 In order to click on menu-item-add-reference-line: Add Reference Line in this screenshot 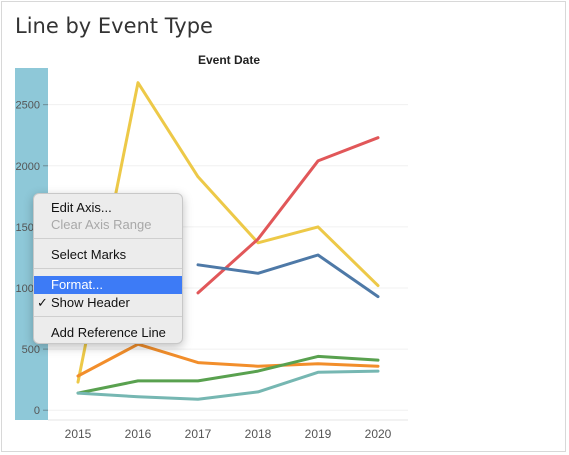, I will do `click(108, 333)`.